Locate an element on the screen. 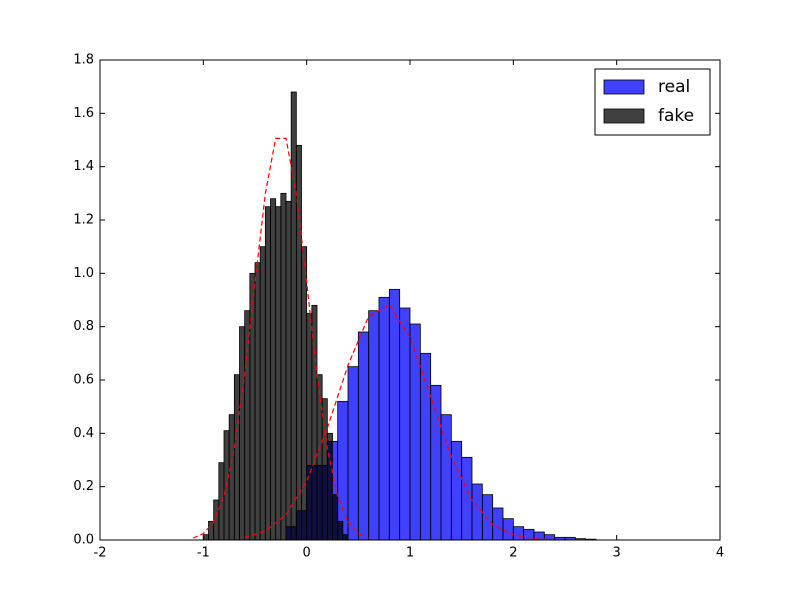  x-tick-label: -2 is located at coordinates (100, 553).